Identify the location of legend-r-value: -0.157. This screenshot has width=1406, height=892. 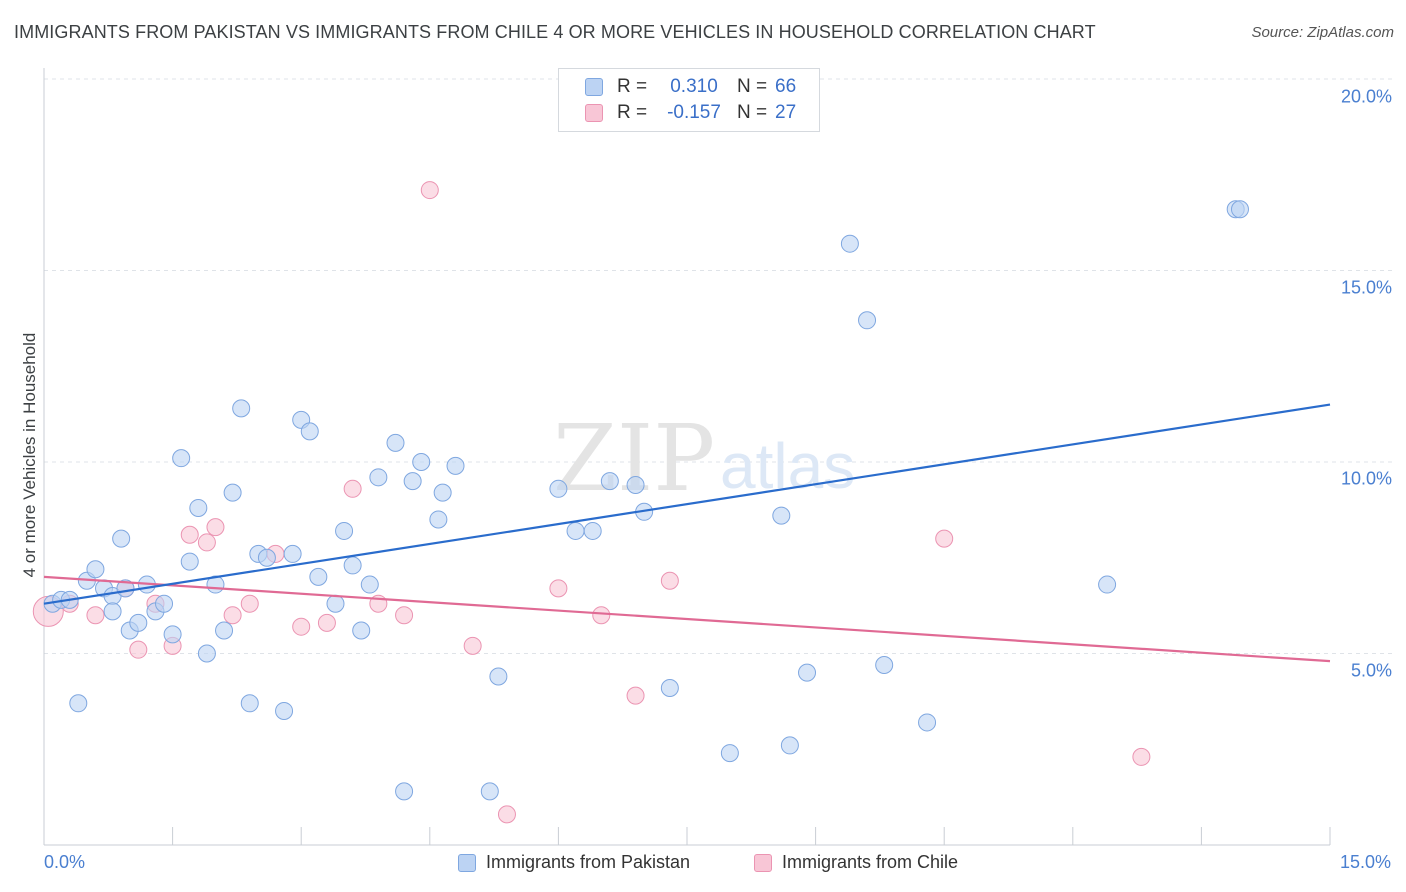
(694, 112).